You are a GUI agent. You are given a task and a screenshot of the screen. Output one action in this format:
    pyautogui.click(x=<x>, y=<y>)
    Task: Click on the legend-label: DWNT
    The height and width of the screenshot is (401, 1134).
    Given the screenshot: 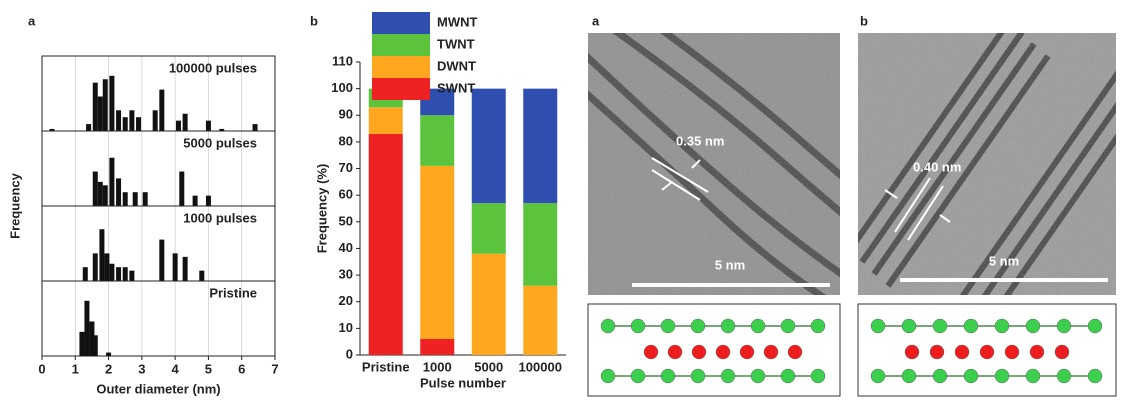 What is the action you would take?
    pyautogui.click(x=456, y=65)
    